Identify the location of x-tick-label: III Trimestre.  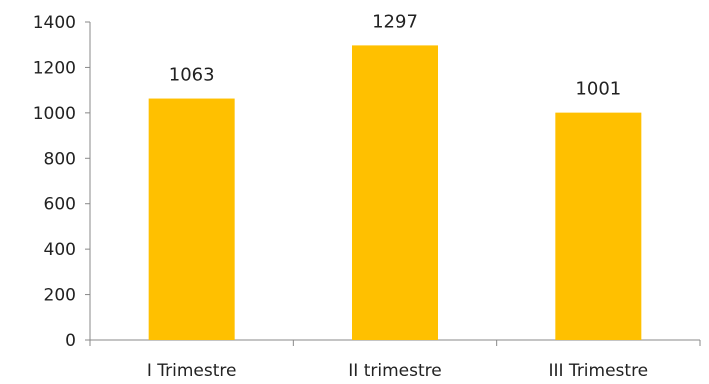
(598, 371).